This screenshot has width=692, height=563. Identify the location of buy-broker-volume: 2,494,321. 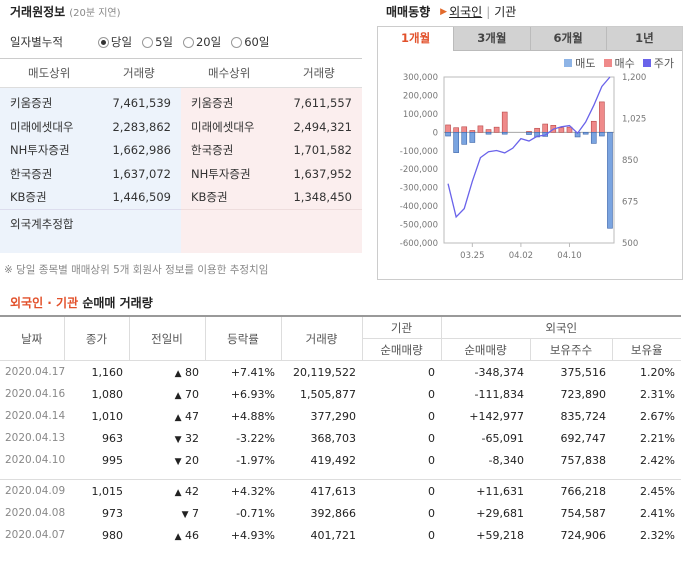
(322, 126).